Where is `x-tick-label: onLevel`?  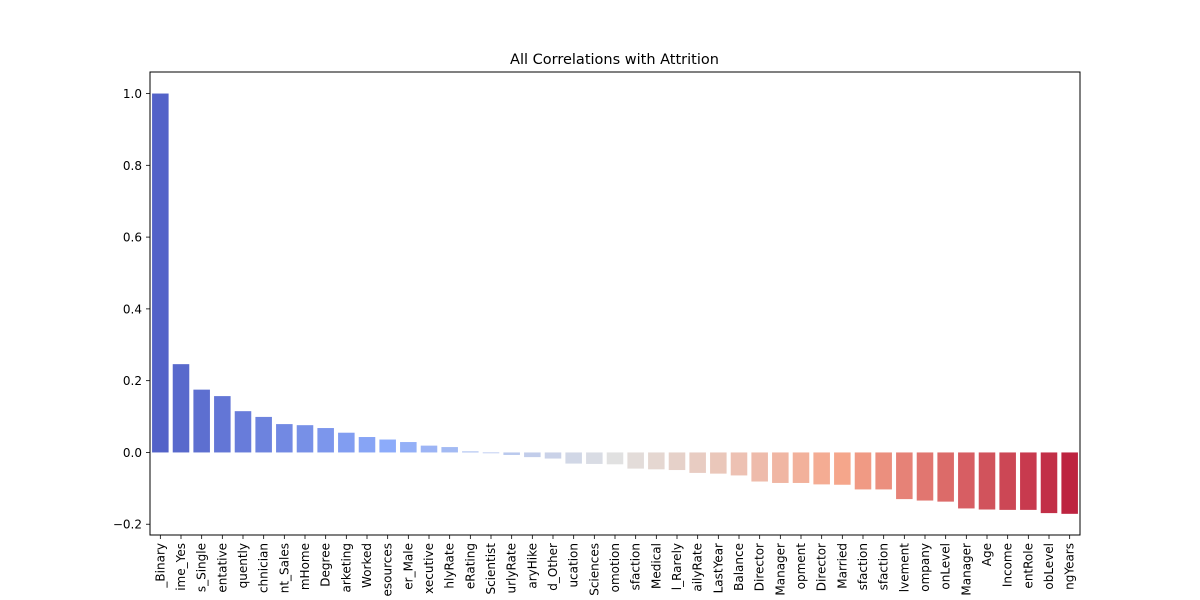
x-tick-label: onLevel is located at coordinates (946, 566).